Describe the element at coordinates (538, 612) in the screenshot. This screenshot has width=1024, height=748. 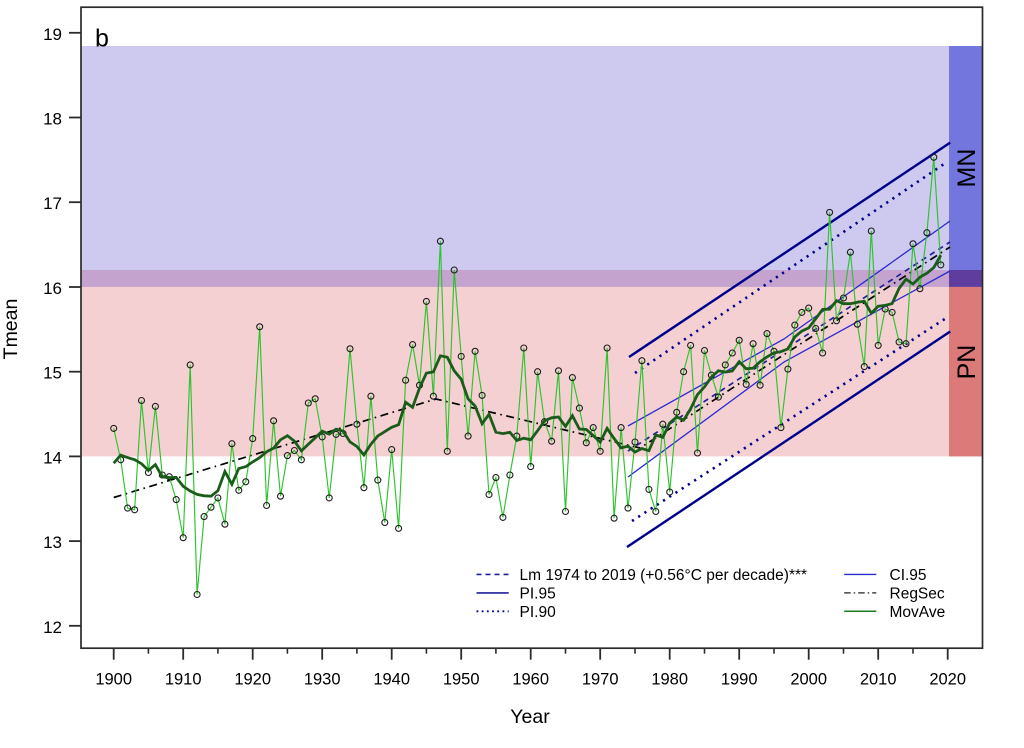
I see `svg-text: PI.90` at that location.